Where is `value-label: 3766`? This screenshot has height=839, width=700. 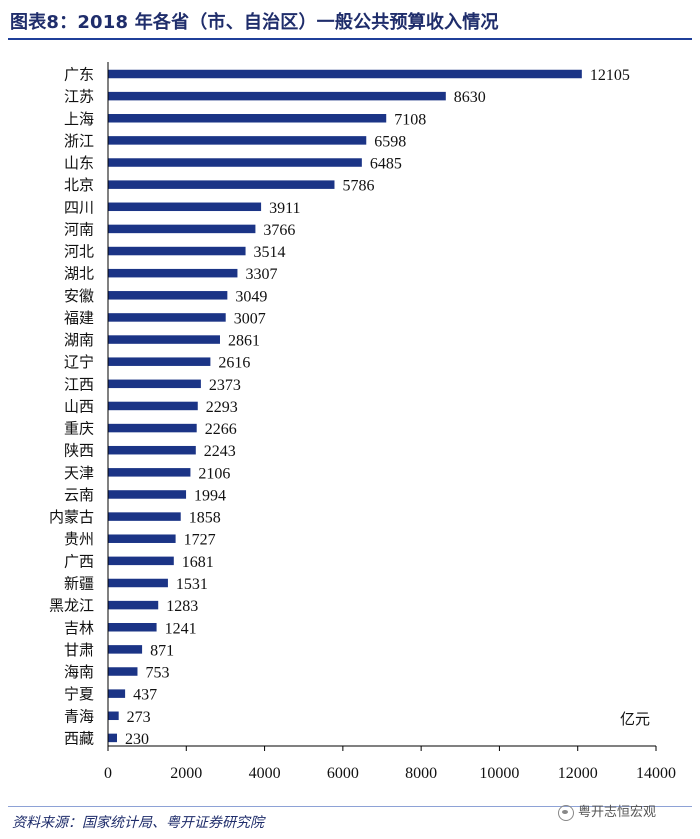
value-label: 3766 is located at coordinates (279, 230).